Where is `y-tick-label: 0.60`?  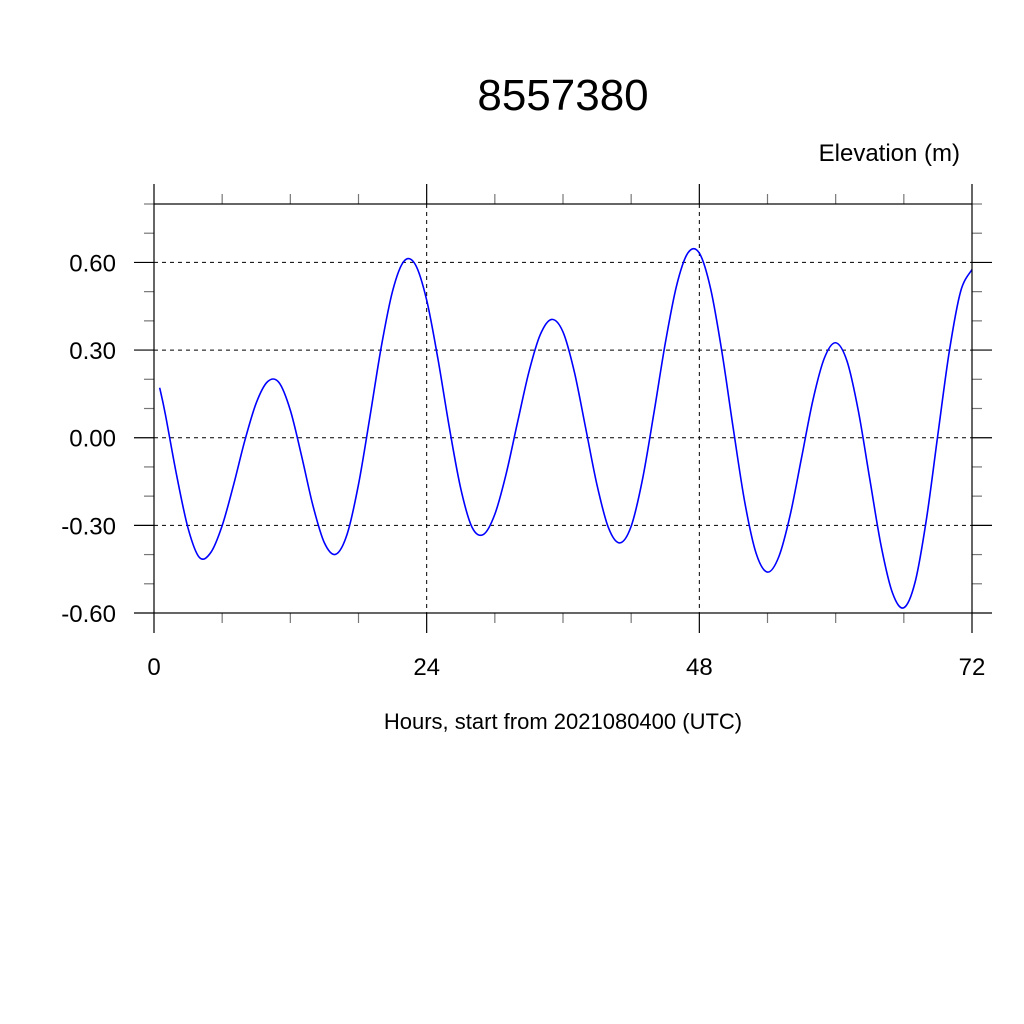 y-tick-label: 0.60 is located at coordinates (92, 263).